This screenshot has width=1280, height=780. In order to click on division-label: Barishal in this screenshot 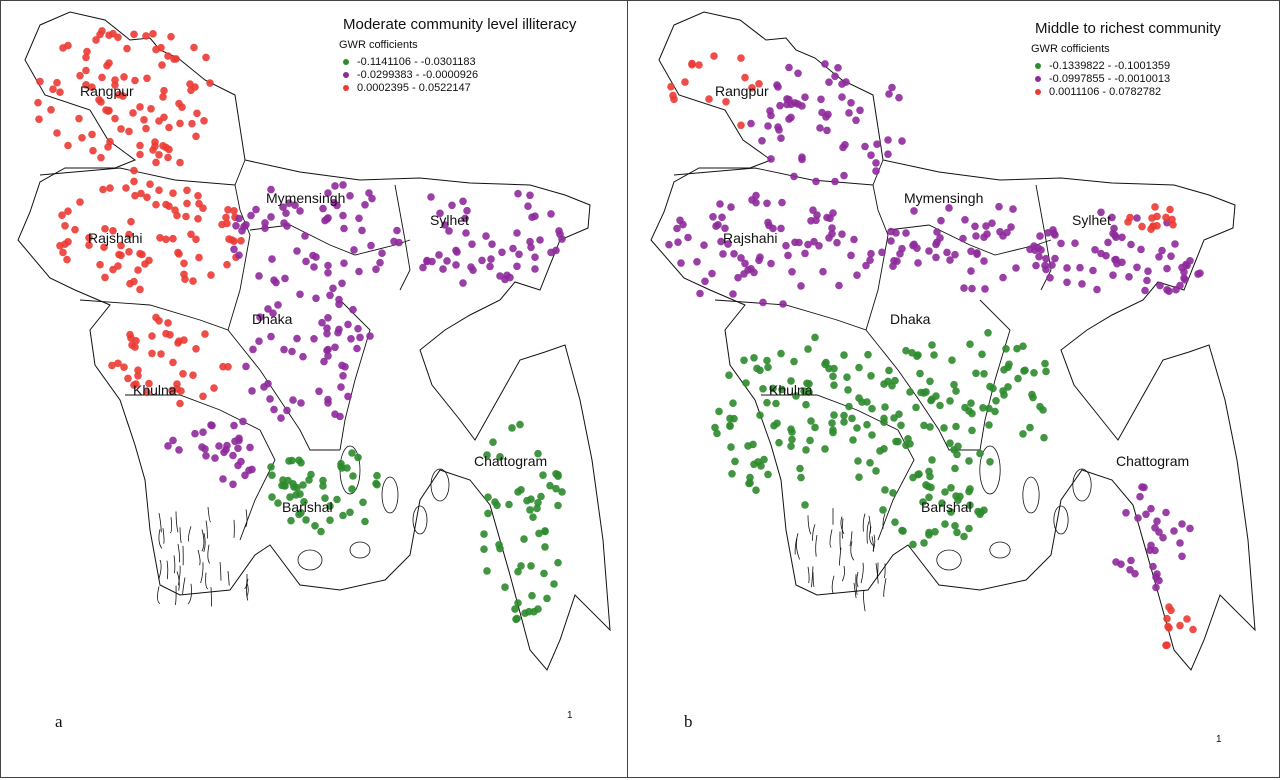, I will do `click(946, 507)`.